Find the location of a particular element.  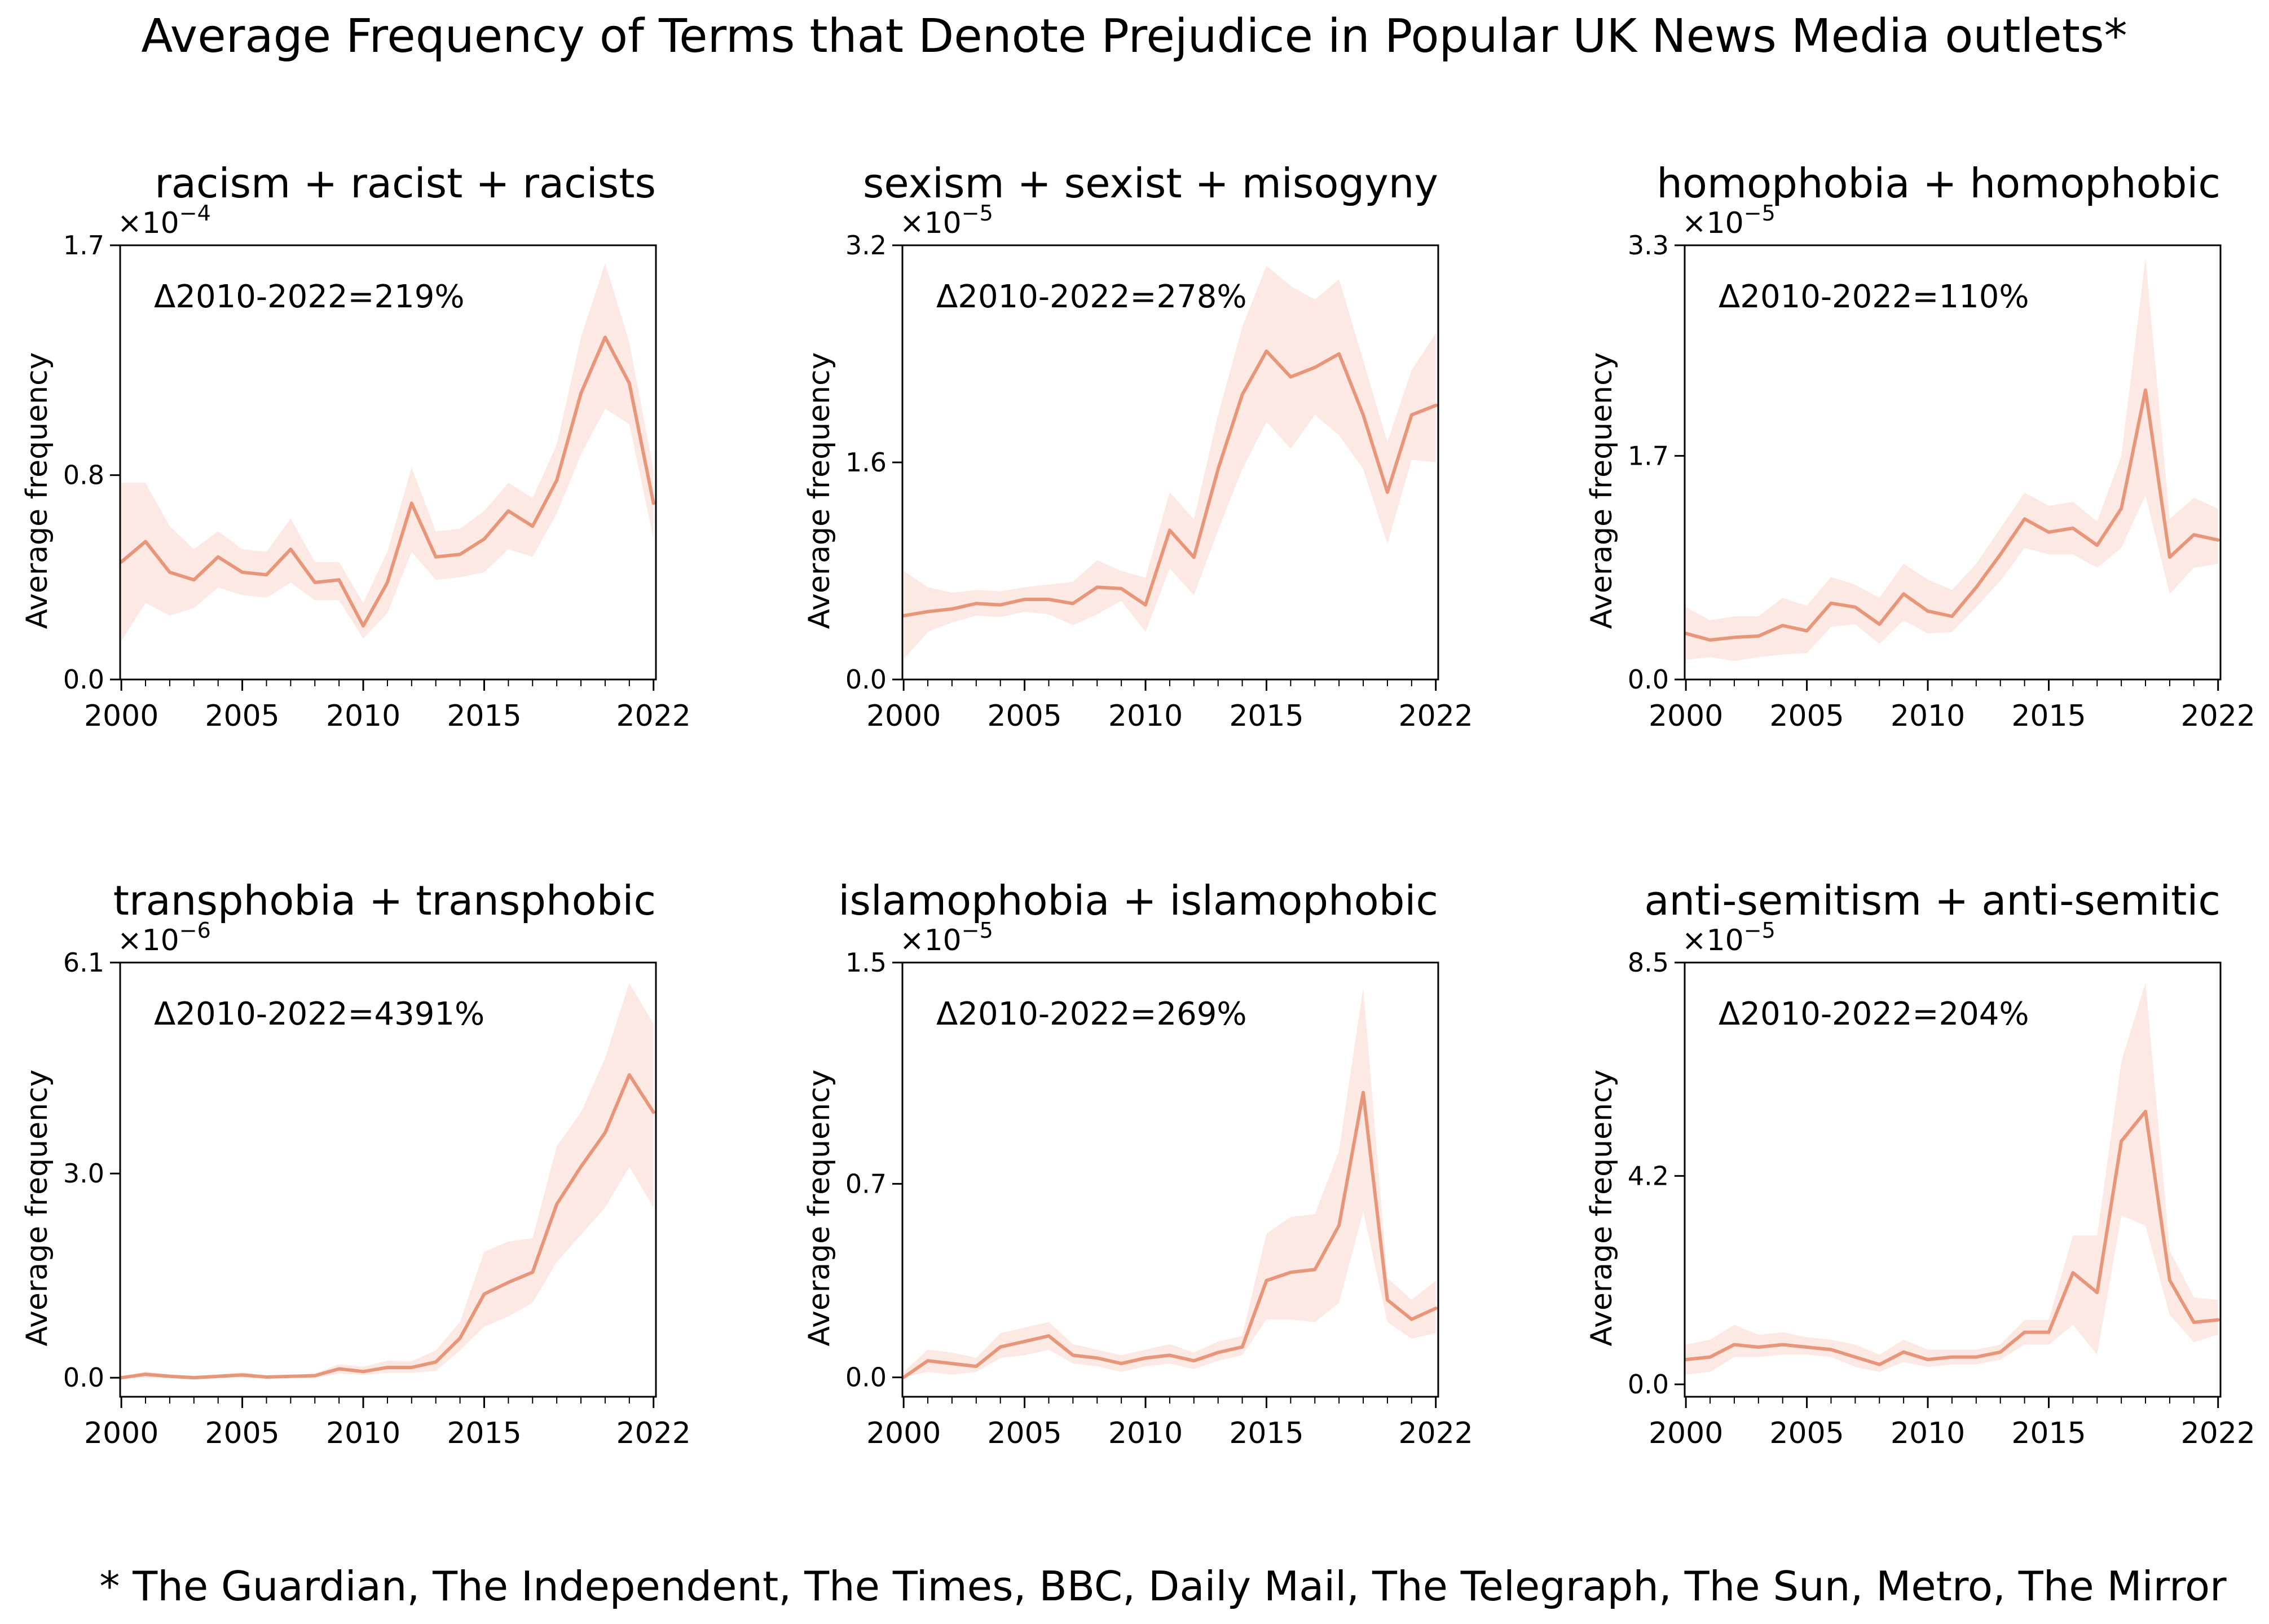

subplot-title: sexism + sexist + misogyny is located at coordinates (1150, 184).